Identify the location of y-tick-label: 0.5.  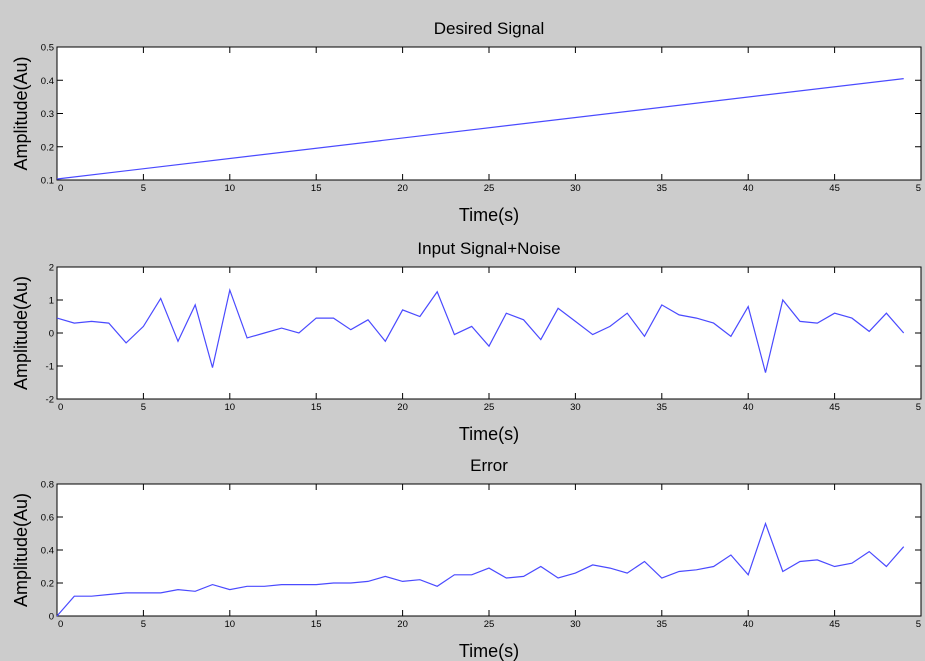
(47, 48).